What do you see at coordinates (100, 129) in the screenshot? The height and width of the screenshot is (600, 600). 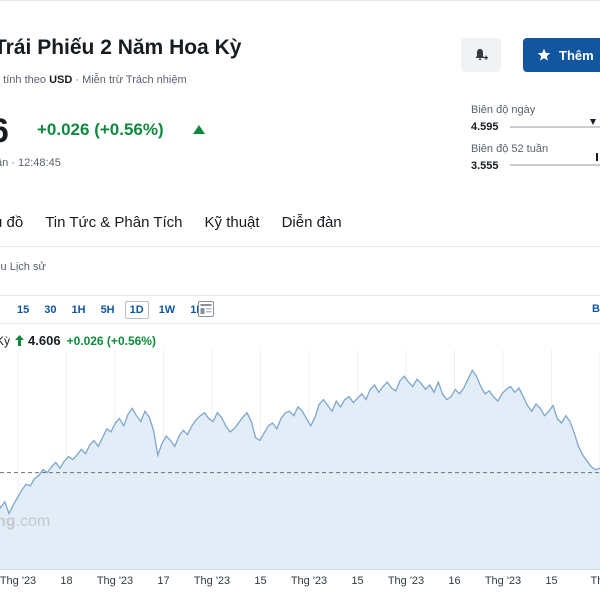 I see `price-change: +0.026 (+0.56%)` at bounding box center [100, 129].